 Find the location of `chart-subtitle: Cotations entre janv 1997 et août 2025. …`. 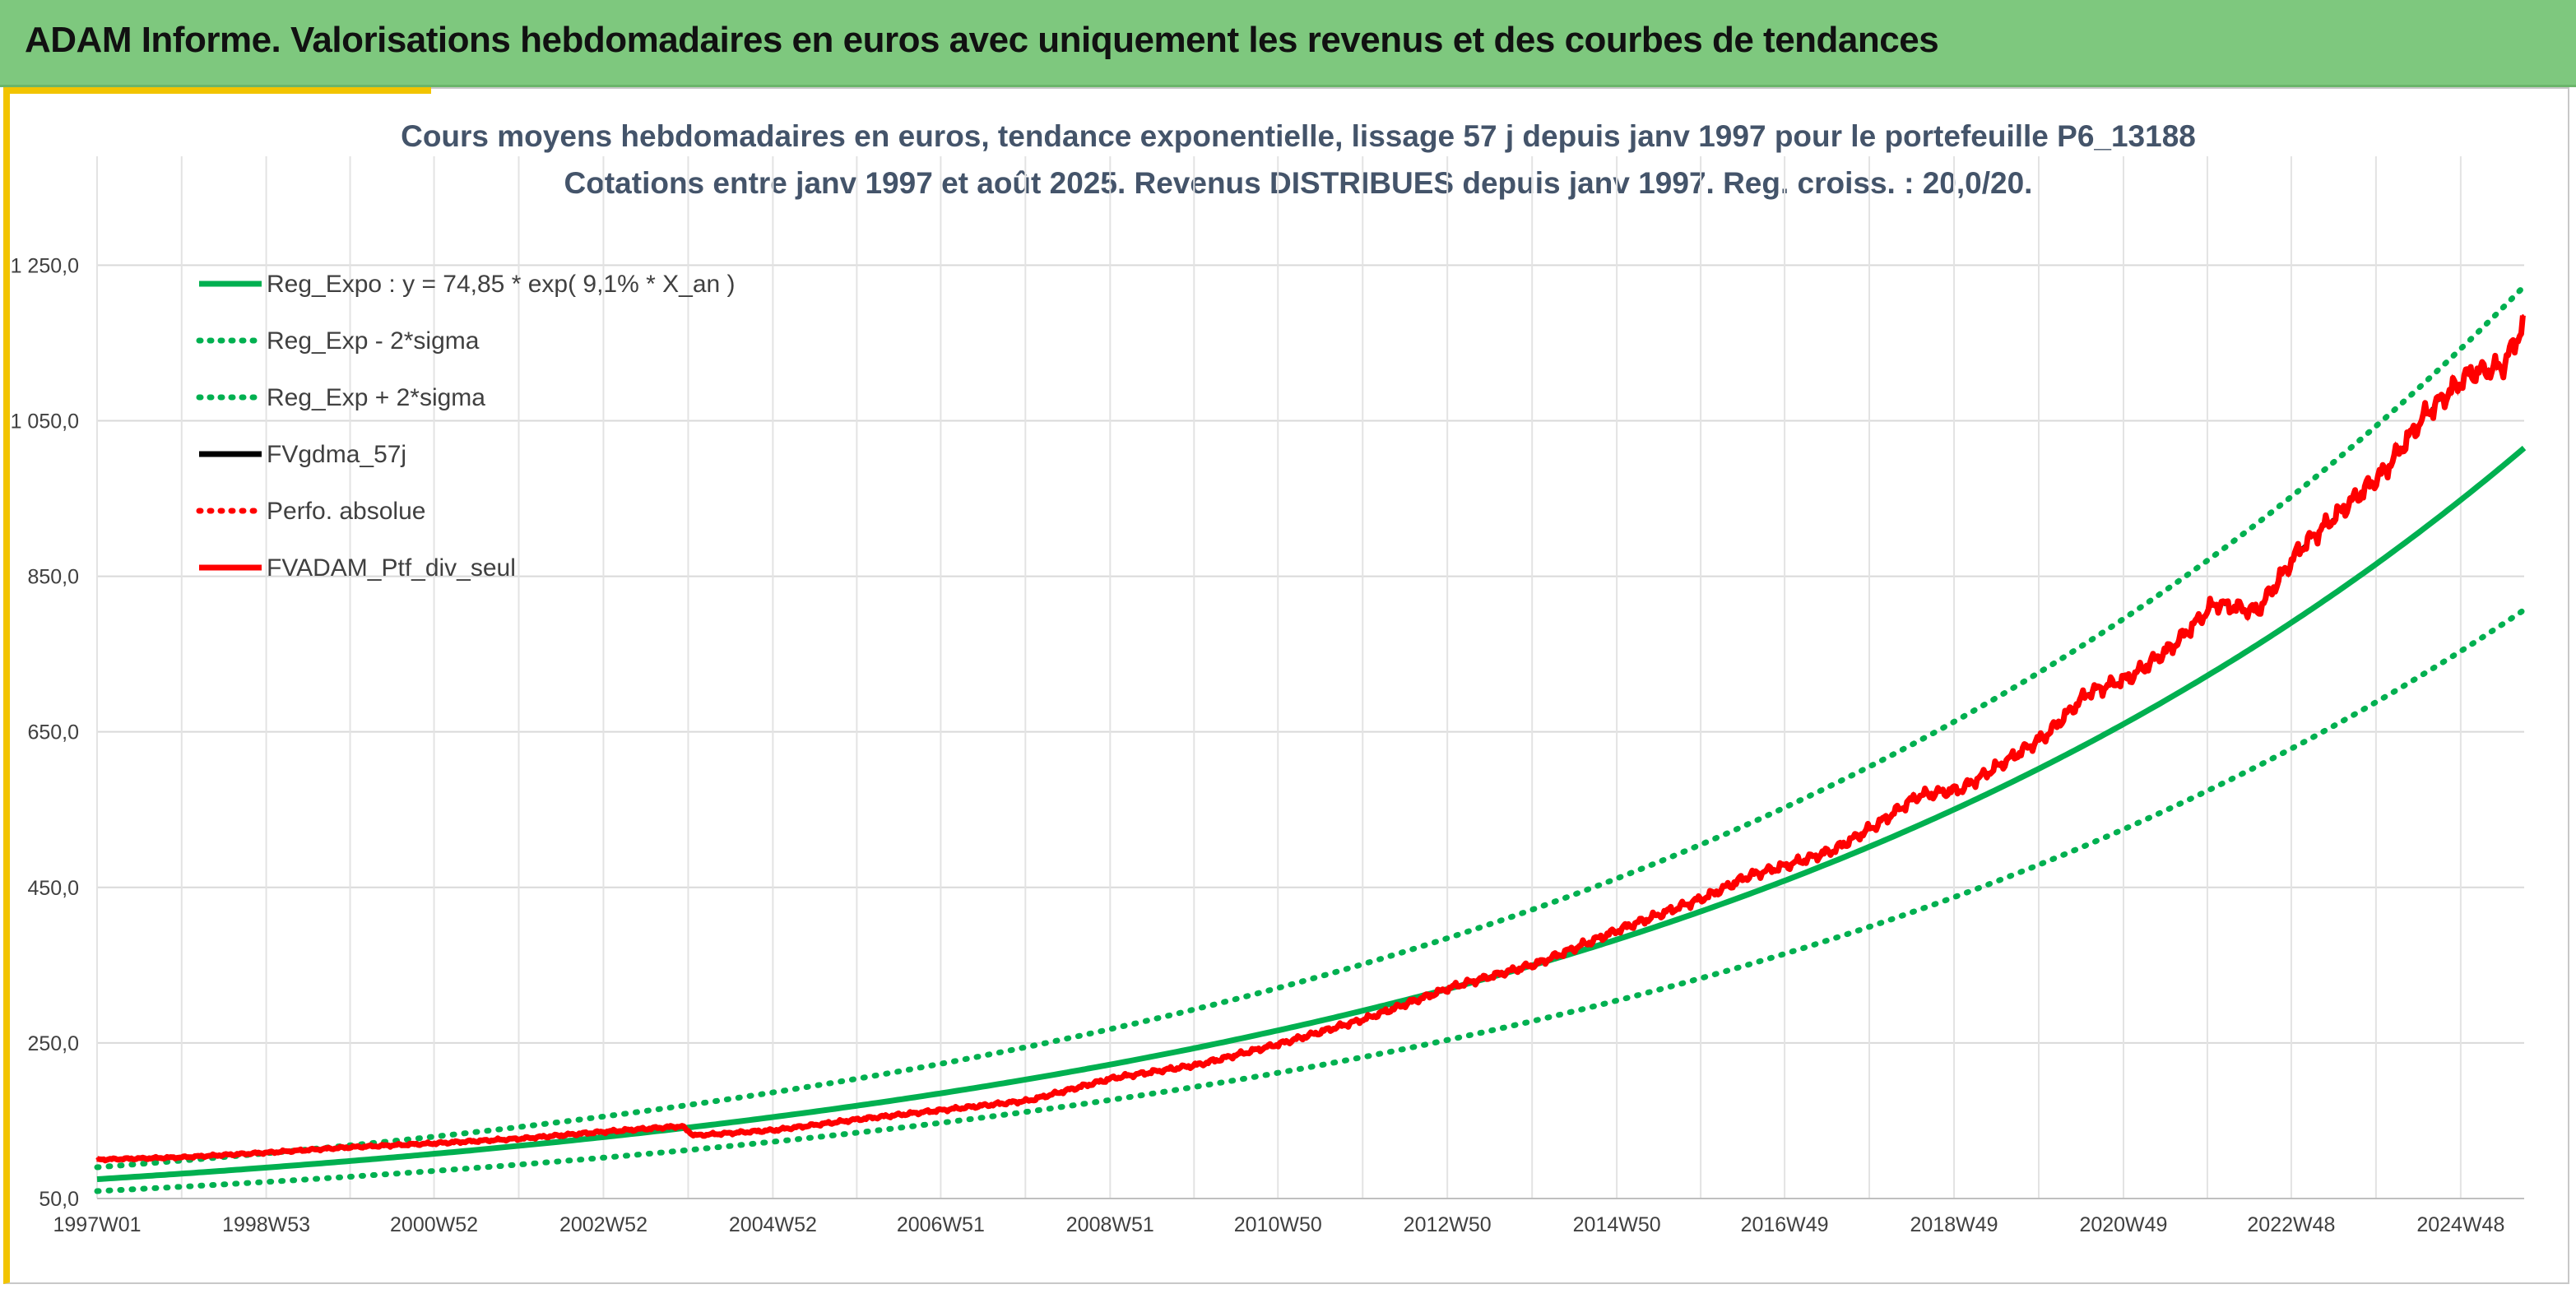

chart-subtitle: Cotations entre janv 1997 et août 2025. … is located at coordinates (1298, 183).